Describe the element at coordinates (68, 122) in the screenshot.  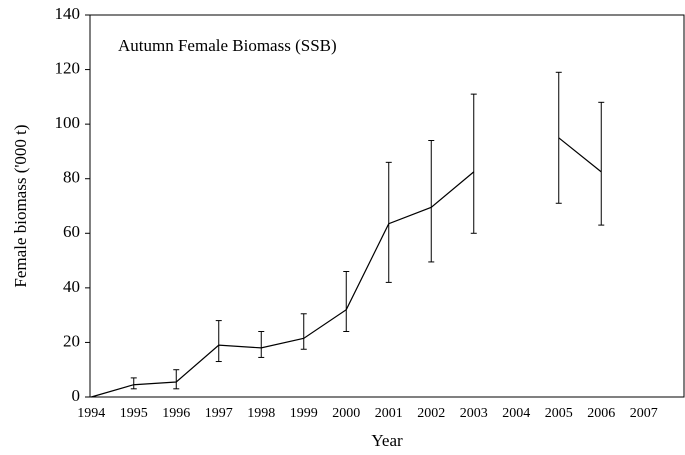
I see `y-tick-label: 100` at that location.